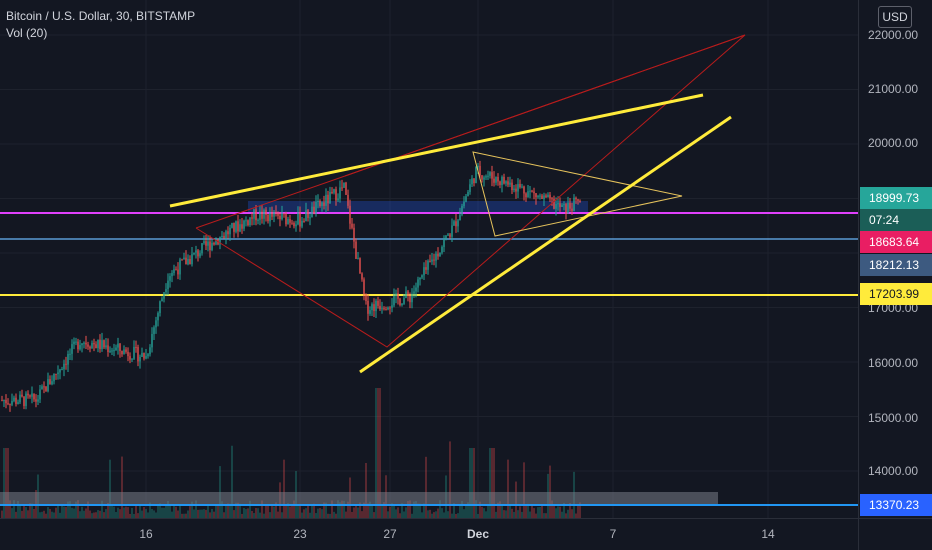  I want to click on symbol-title: Bitcoin / U.S. Dollar, 30, BITSTAMP, so click(101, 16).